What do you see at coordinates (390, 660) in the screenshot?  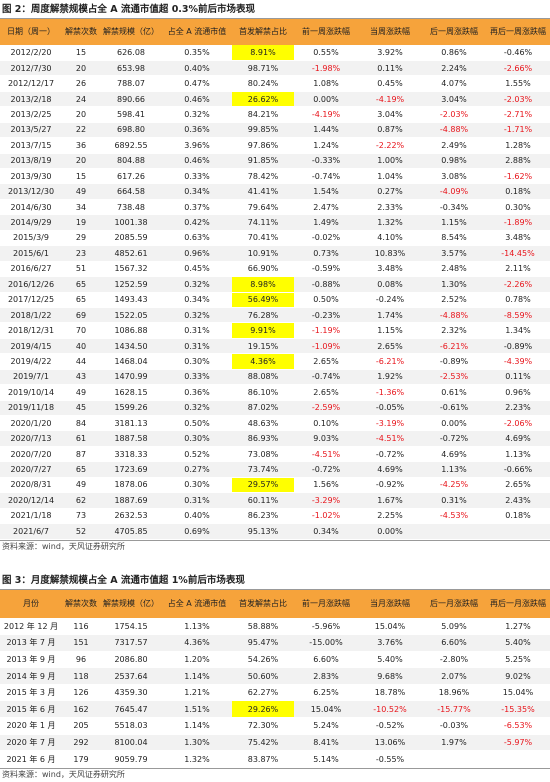 I see `table-cell: 5.40%` at bounding box center [390, 660].